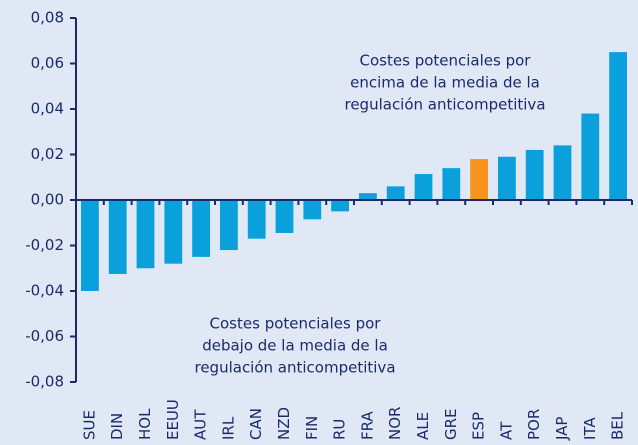 The image size is (638, 445). What do you see at coordinates (47, 200) in the screenshot?
I see `y-tick-label: 0,00` at bounding box center [47, 200].